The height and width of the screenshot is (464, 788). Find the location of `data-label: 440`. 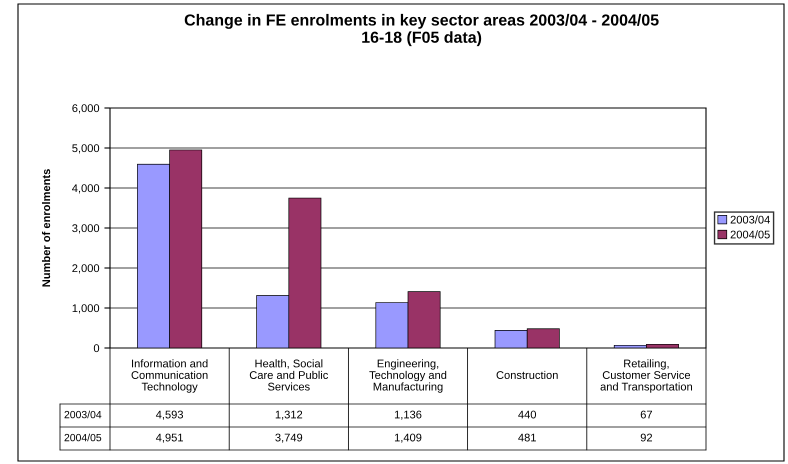

data-label: 440 is located at coordinates (527, 414).